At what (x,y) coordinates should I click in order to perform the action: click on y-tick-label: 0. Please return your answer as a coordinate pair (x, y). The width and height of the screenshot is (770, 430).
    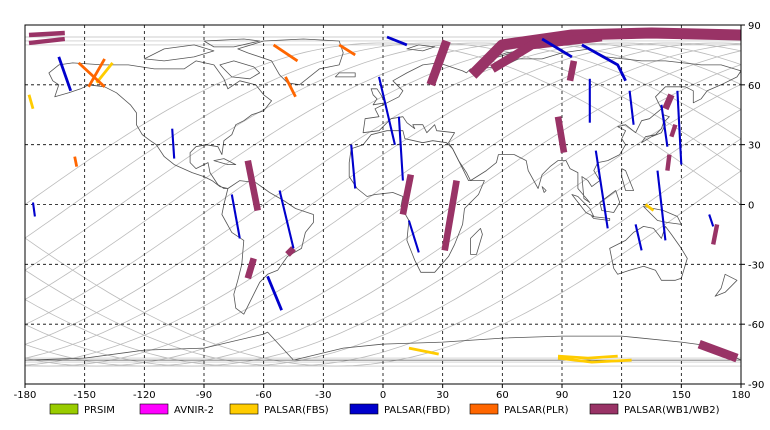
    Looking at the image, I should click on (751, 206).